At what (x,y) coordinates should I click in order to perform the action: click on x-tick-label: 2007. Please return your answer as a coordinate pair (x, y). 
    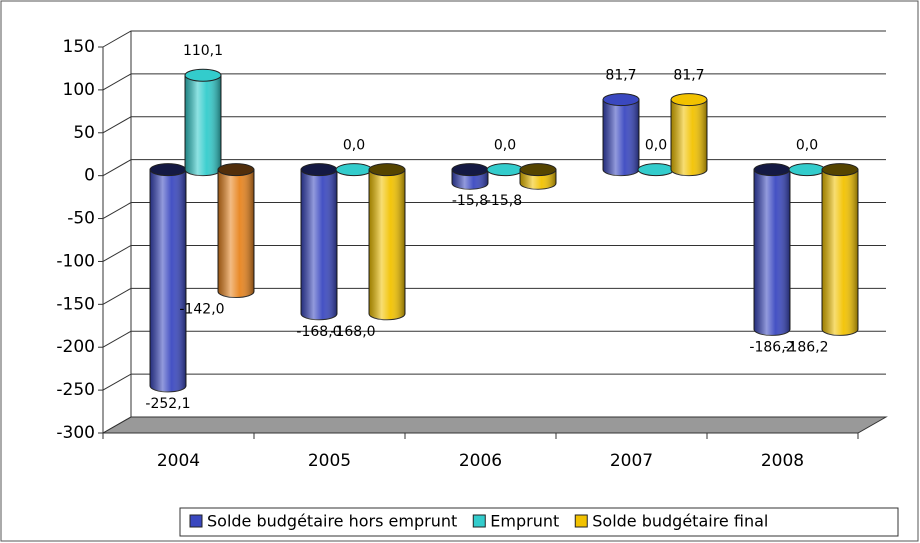
    Looking at the image, I should click on (631, 461).